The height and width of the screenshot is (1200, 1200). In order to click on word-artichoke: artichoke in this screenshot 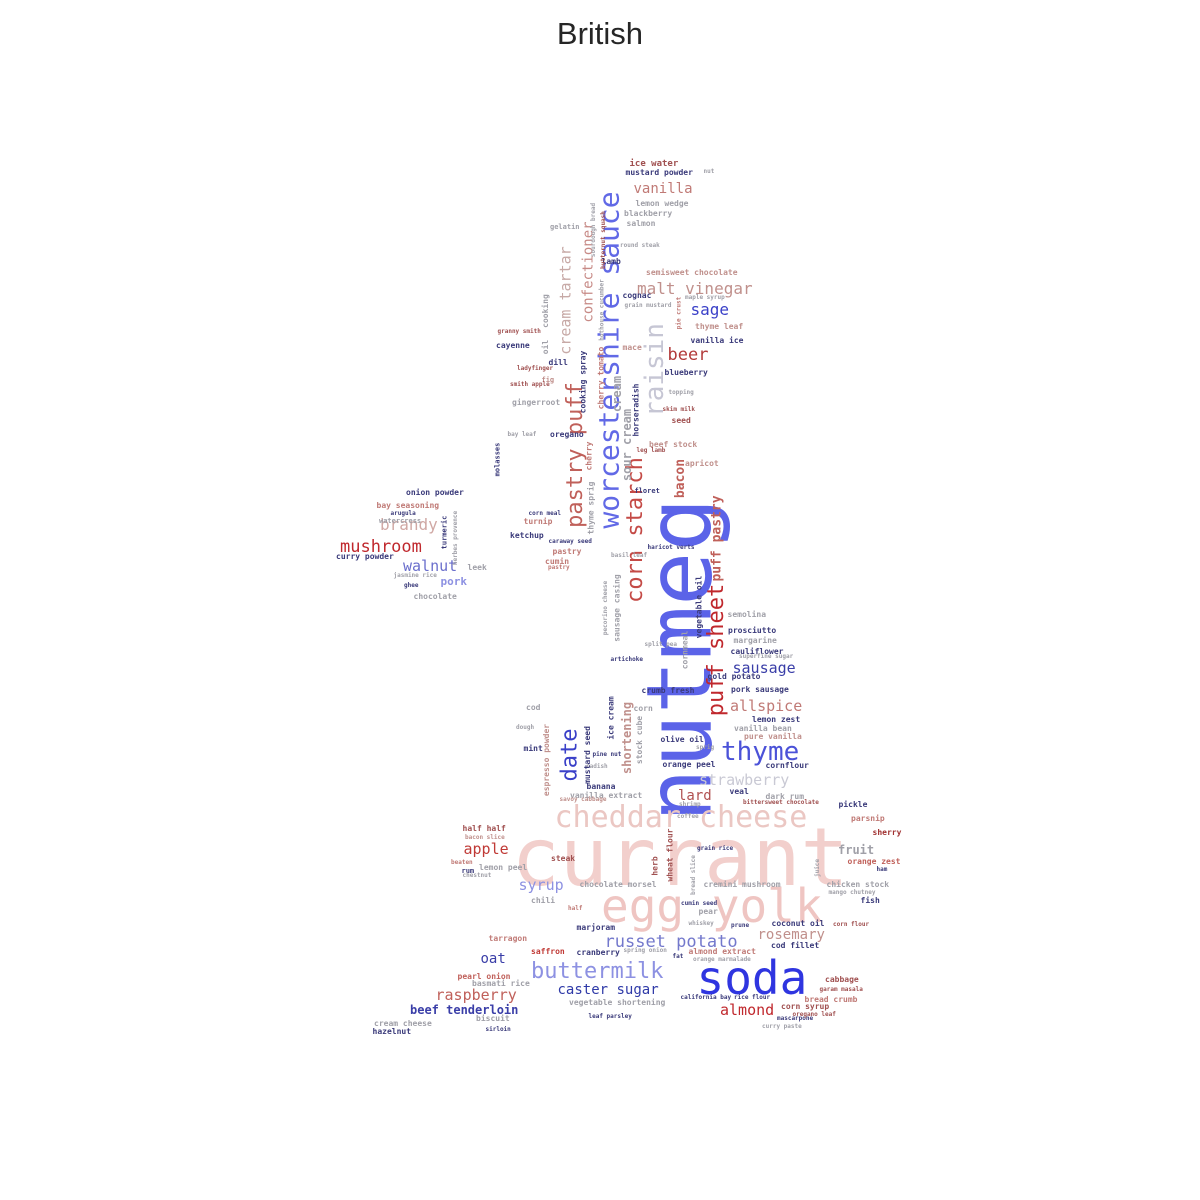, I will do `click(627, 659)`.